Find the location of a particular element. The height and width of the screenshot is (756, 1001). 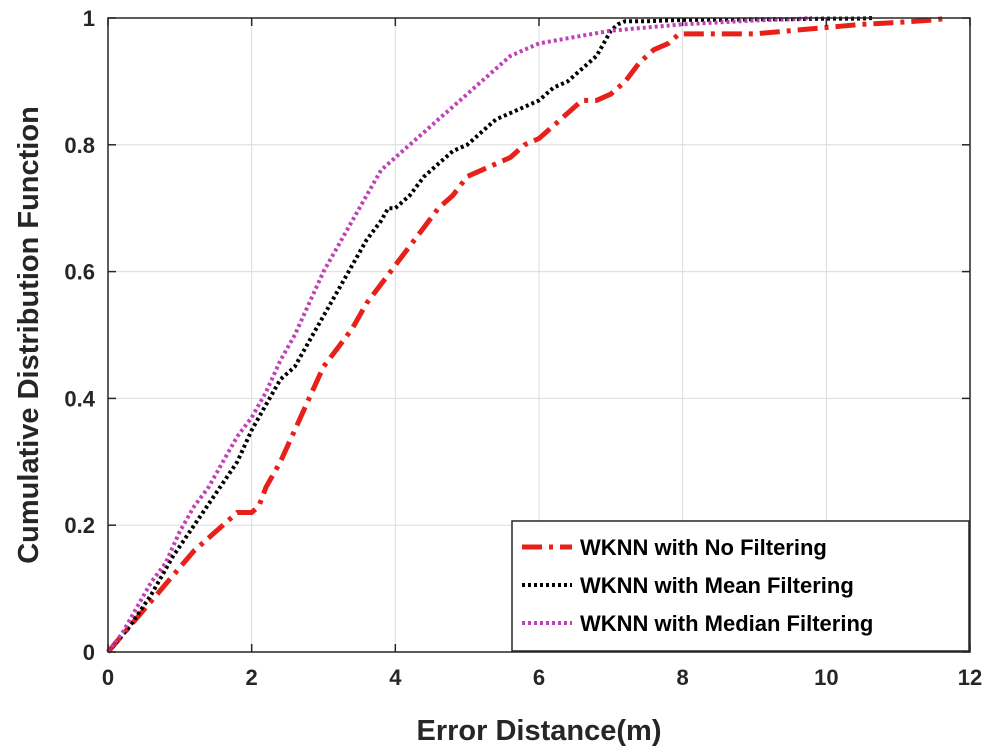

y-axis-title: Cumulative Distribution Function is located at coordinates (29, 335).